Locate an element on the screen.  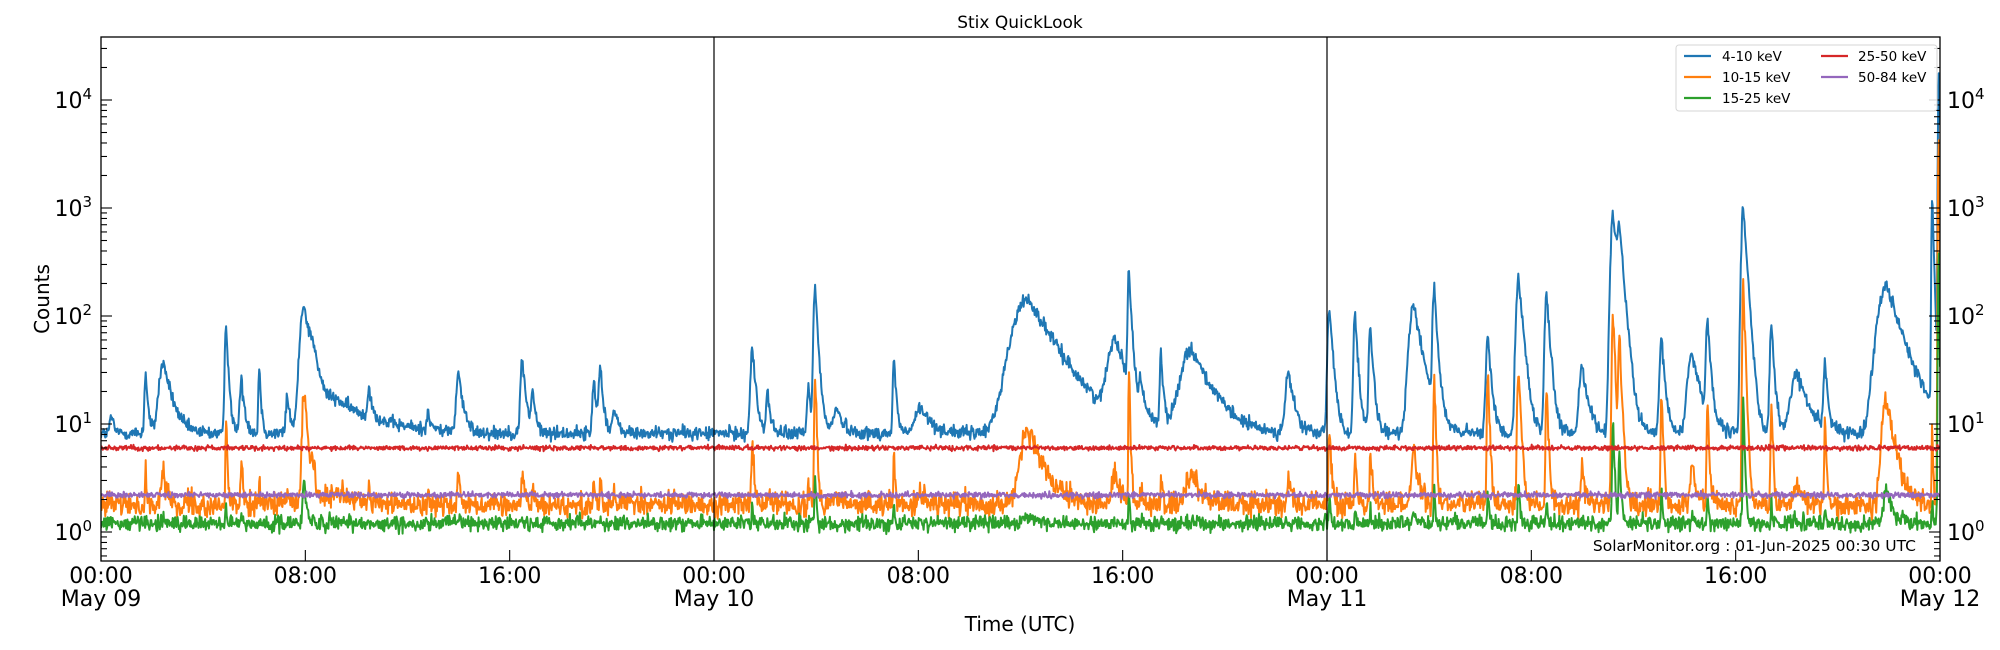
x-axis-label: Time (UTC) is located at coordinates (1020, 624).